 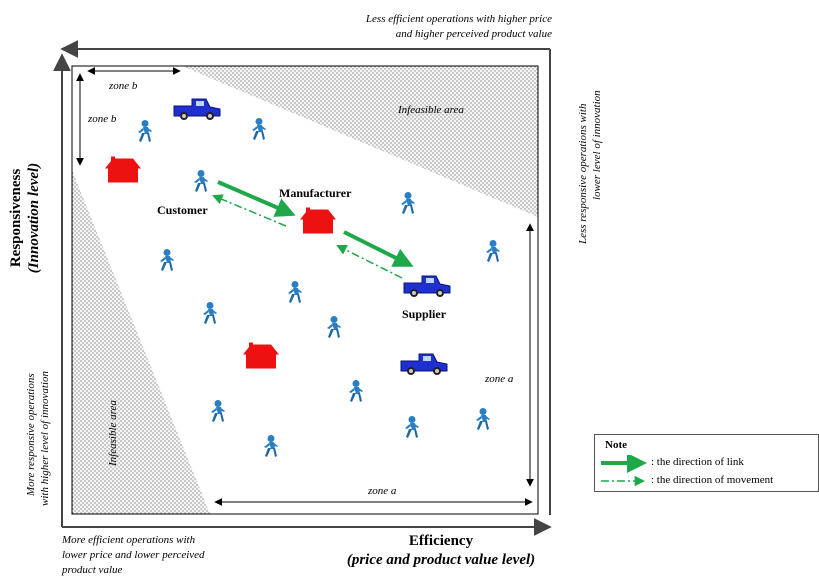 What do you see at coordinates (102, 119) in the screenshot?
I see `zone-b-left-label: zone b` at bounding box center [102, 119].